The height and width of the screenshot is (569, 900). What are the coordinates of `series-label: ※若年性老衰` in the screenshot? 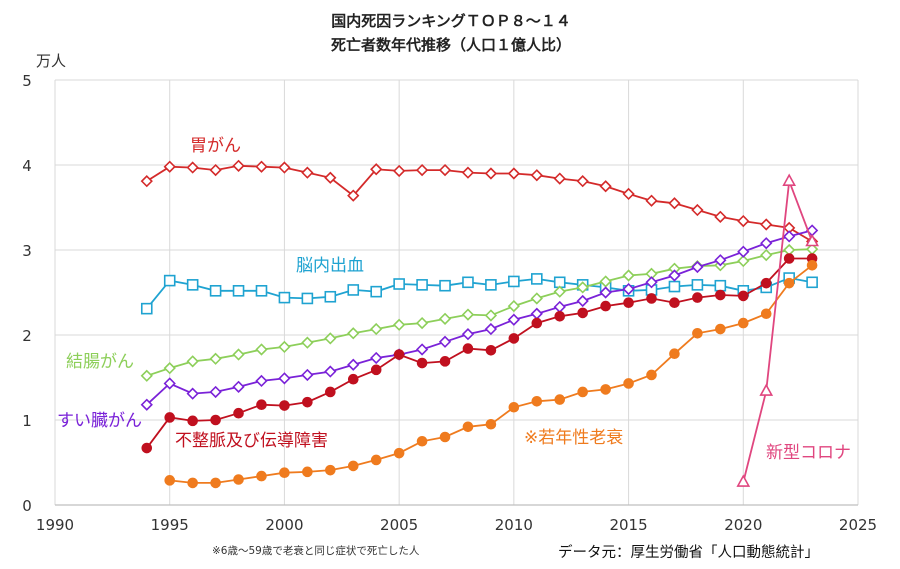 It's located at (573, 438).